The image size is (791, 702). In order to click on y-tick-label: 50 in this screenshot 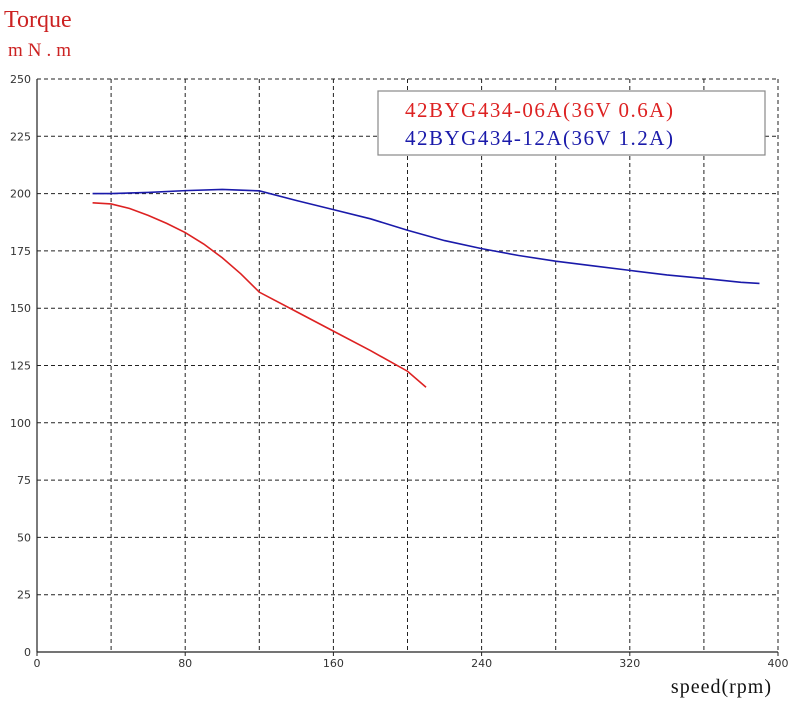, I will do `click(24, 537)`.